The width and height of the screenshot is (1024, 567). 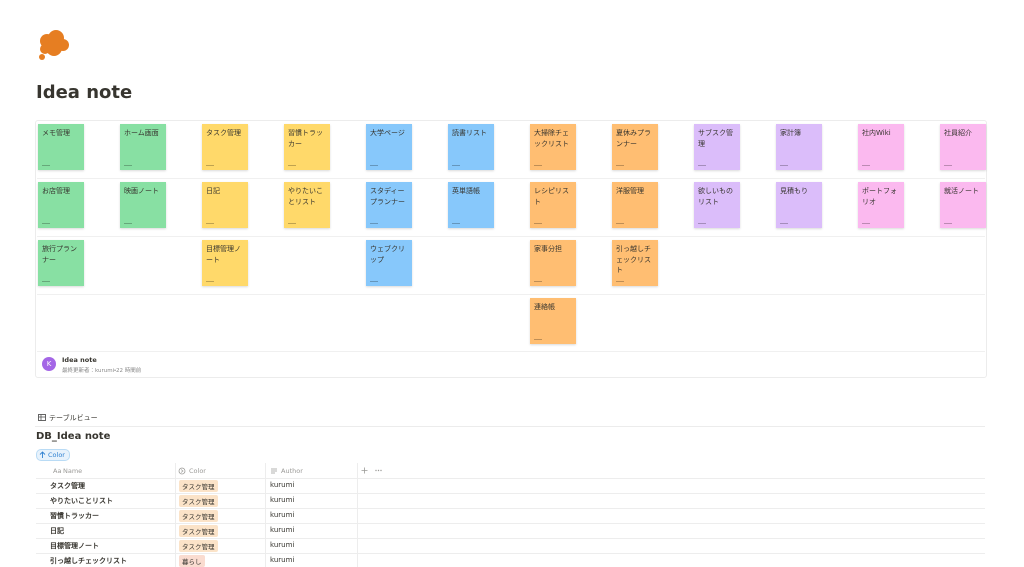 I want to click on sticky-note: 習慣トラッカー, so click(x=307, y=147).